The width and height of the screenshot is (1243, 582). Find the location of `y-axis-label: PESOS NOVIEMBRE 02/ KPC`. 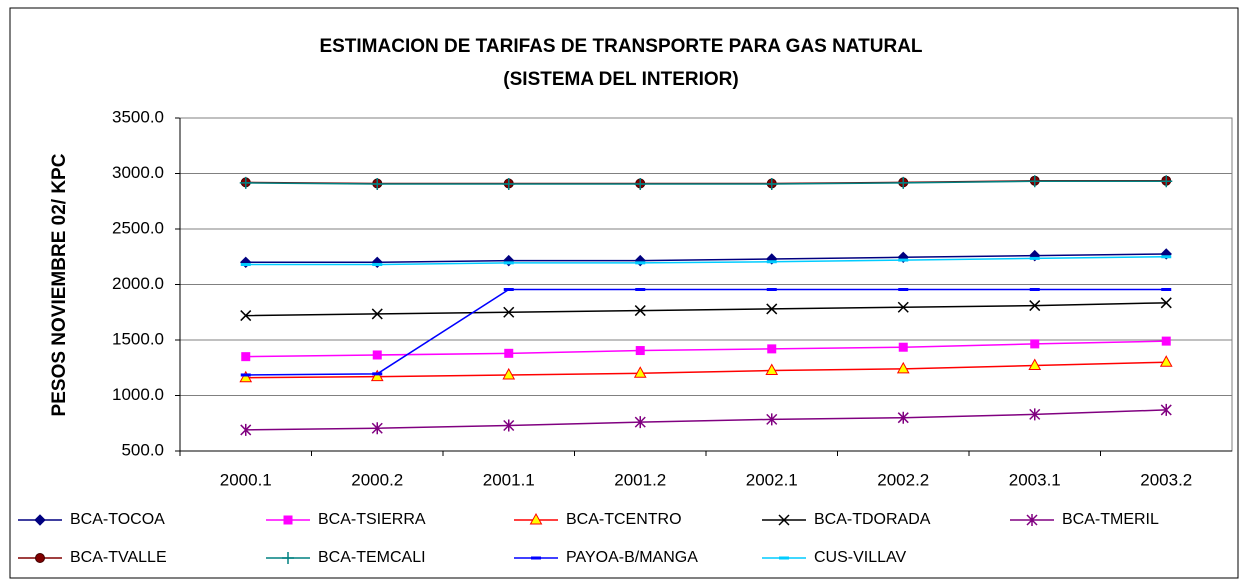

y-axis-label: PESOS NOVIEMBRE 02/ KPC is located at coordinates (59, 284).